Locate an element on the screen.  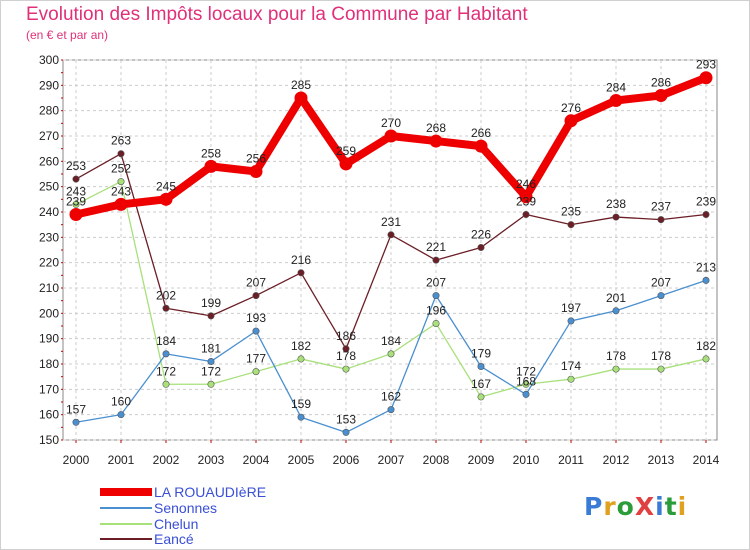
y-tick-label: 280 is located at coordinates (49, 111).